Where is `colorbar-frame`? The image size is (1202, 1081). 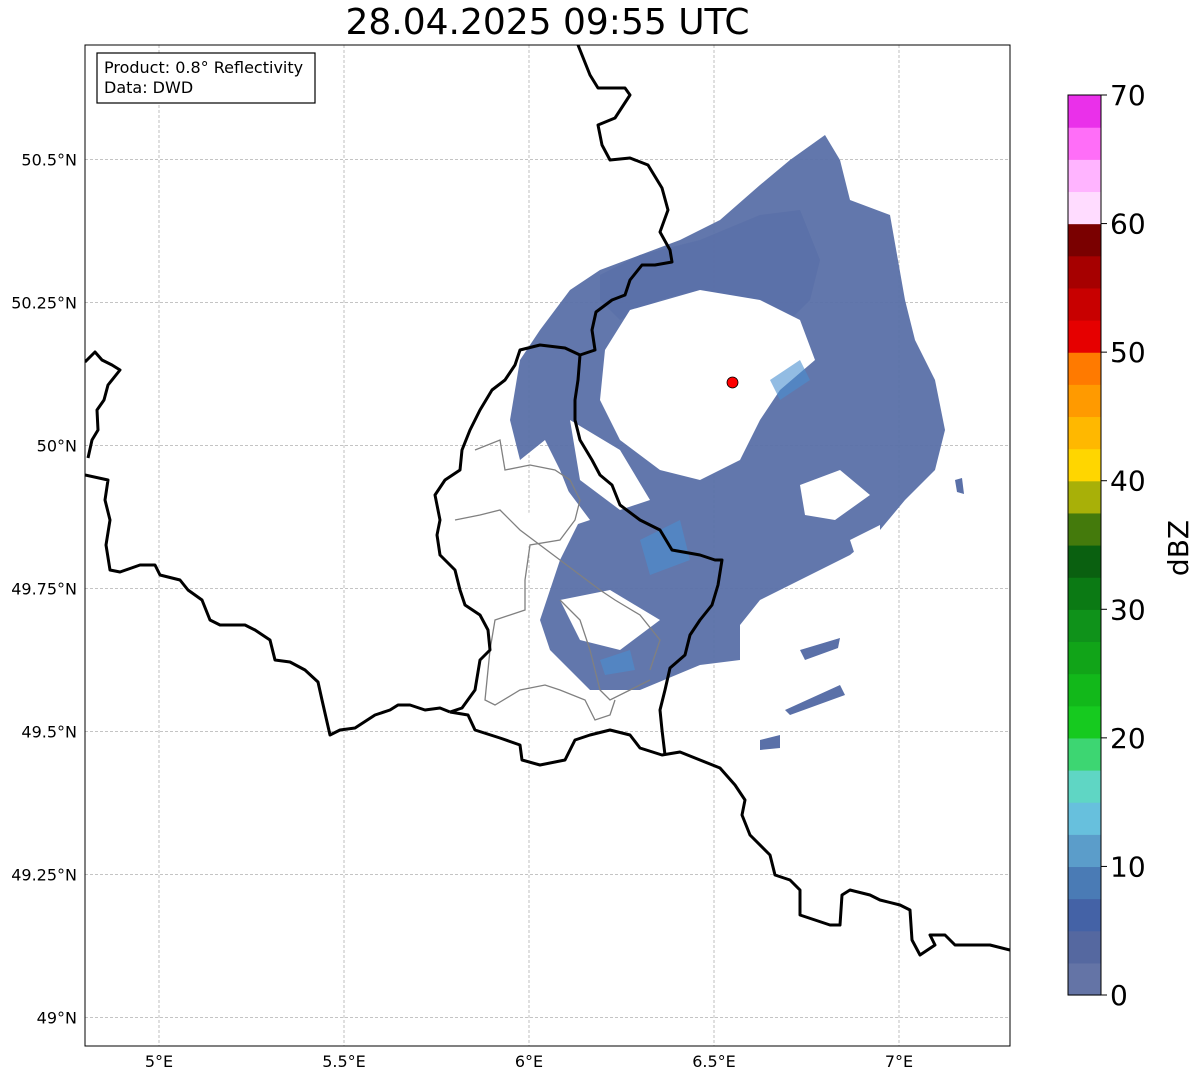
colorbar-frame is located at coordinates (1084, 545).